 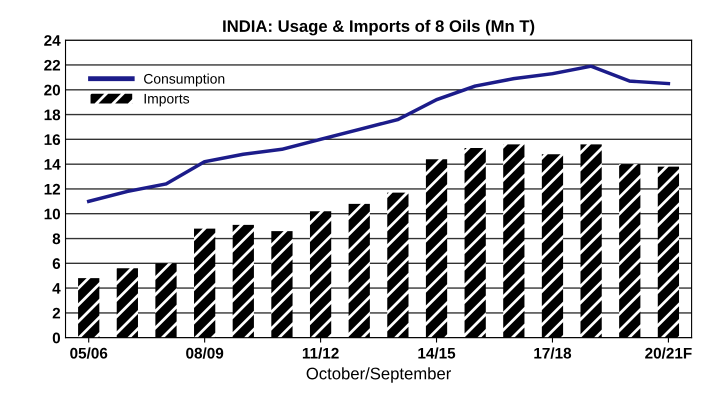 What do you see at coordinates (320, 353) in the screenshot?
I see `x-tick-label: 11/12` at bounding box center [320, 353].